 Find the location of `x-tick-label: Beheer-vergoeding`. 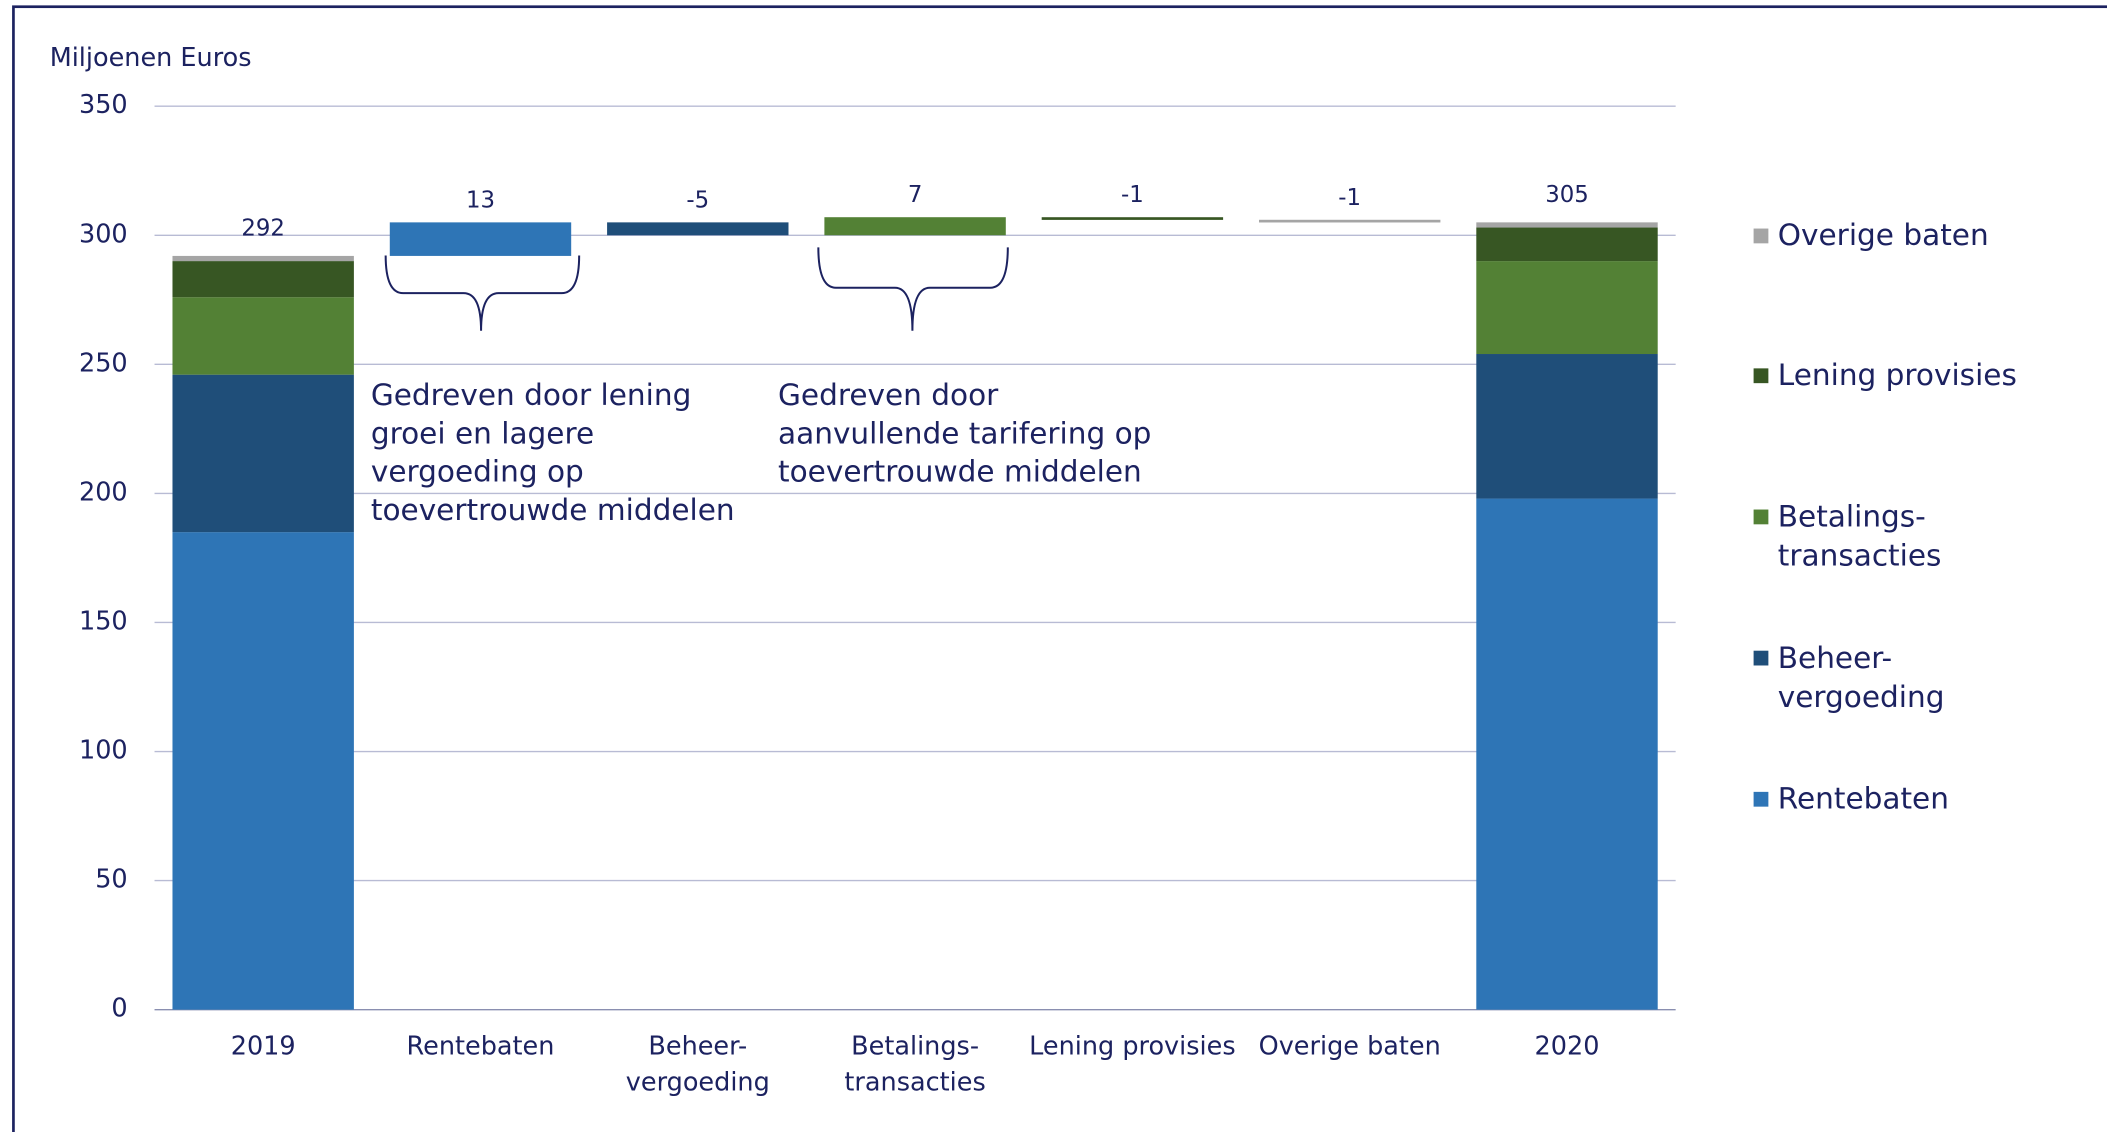

x-tick-label: Beheer-vergoeding is located at coordinates (698, 1064).